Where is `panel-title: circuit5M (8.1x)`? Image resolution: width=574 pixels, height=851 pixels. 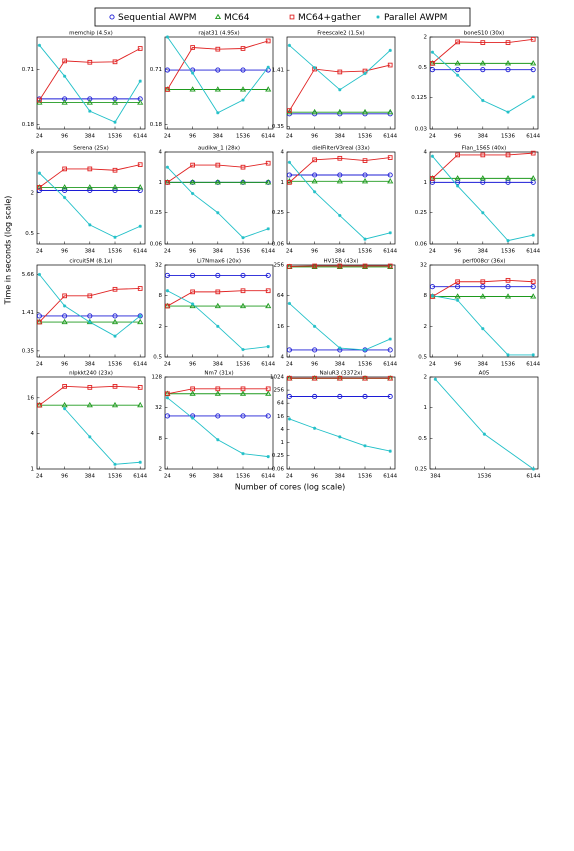 panel-title: circuit5M (8.1x) is located at coordinates (90, 262).